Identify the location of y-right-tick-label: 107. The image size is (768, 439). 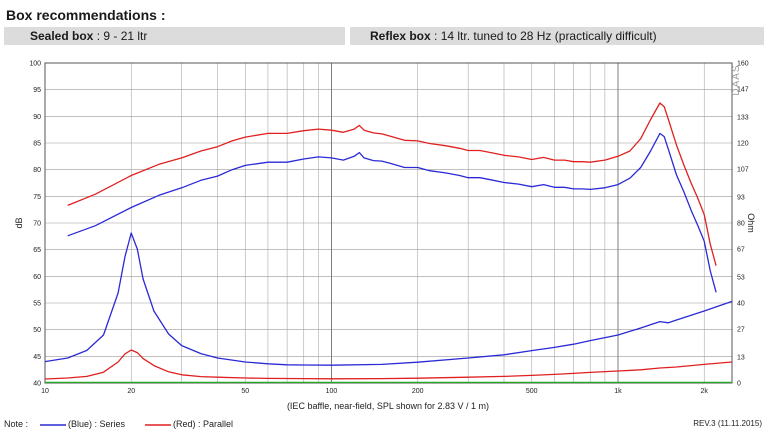
(743, 170).